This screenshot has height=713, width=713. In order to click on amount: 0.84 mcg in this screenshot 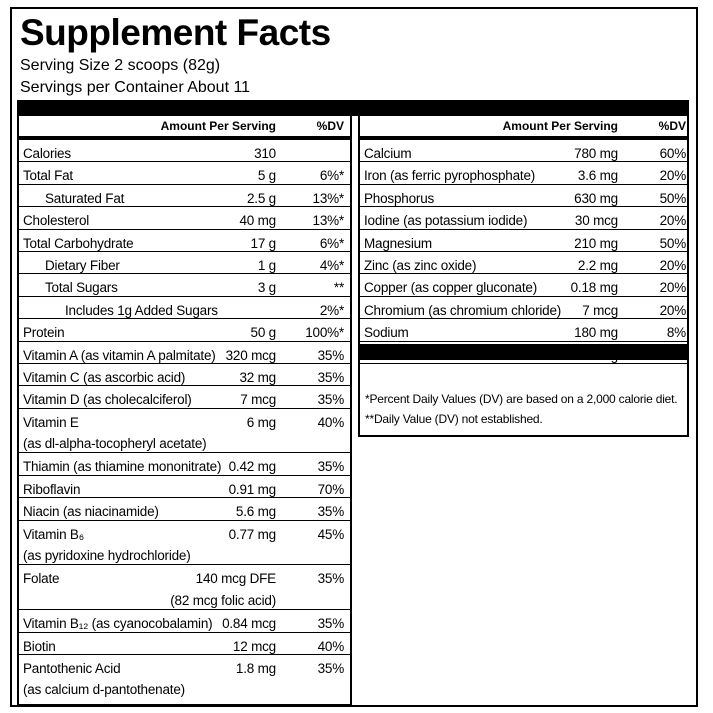, I will do `click(249, 624)`.